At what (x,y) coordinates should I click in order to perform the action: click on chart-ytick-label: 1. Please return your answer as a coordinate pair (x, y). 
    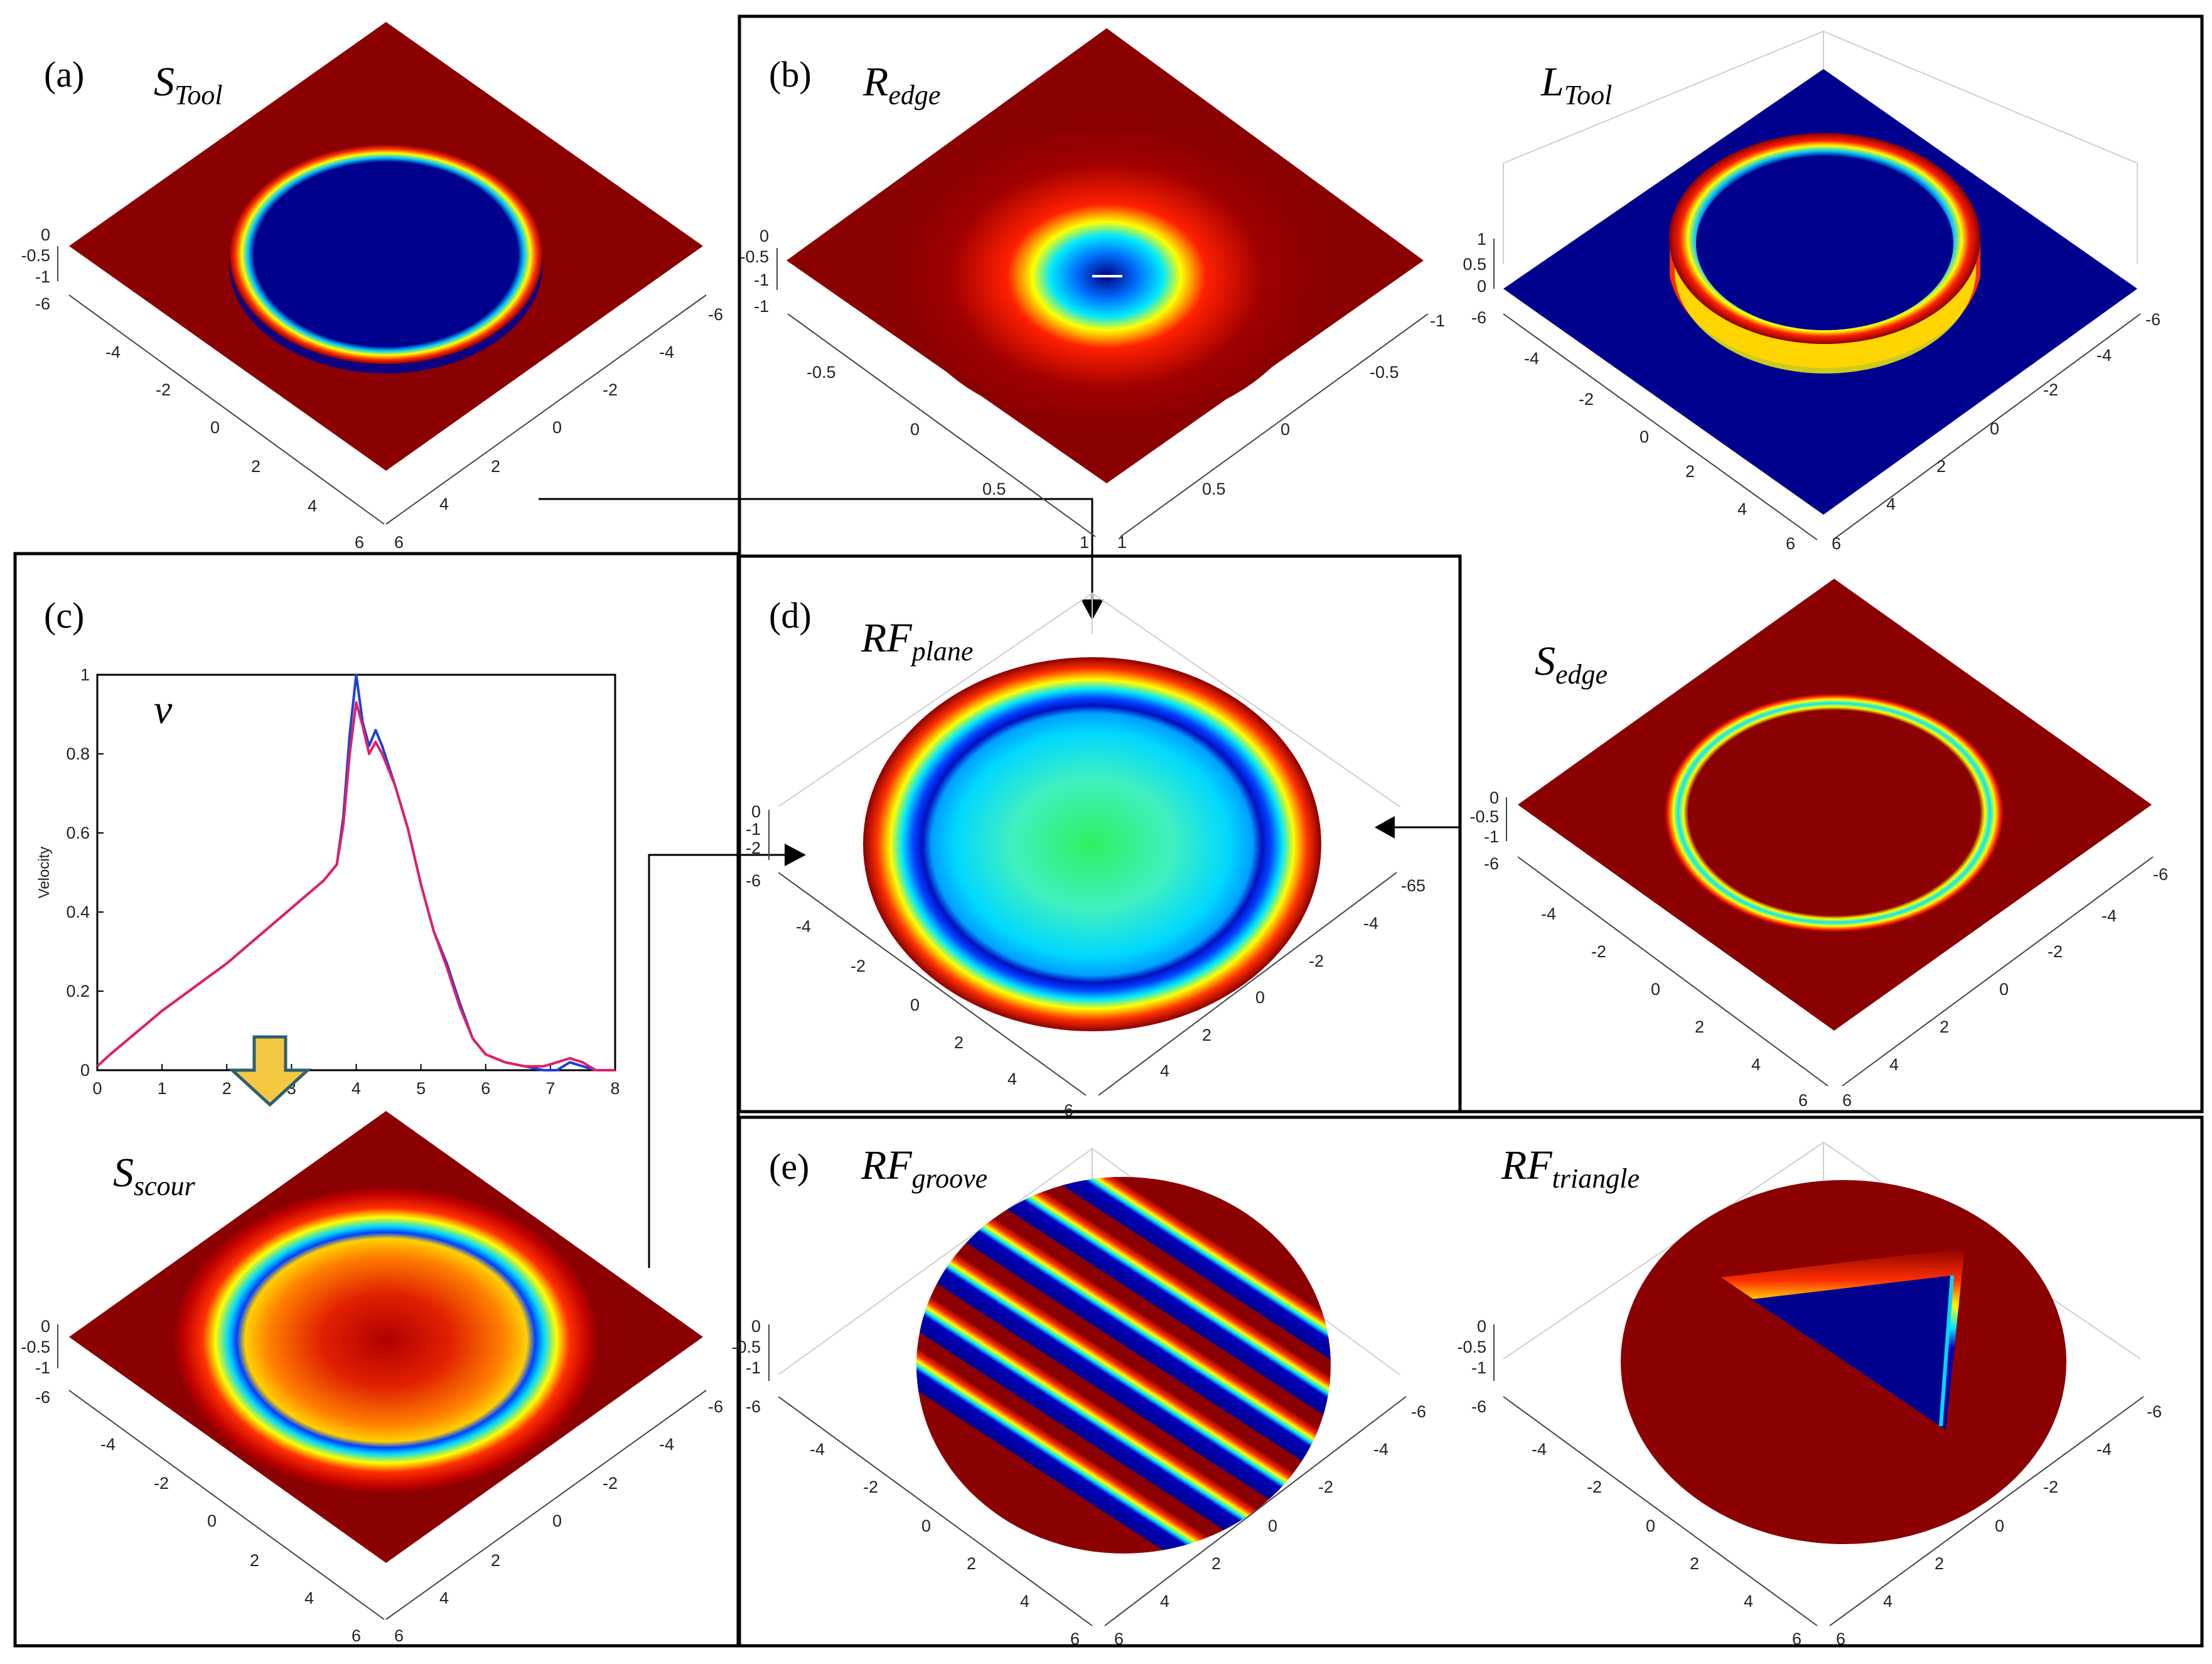
    Looking at the image, I should click on (85, 675).